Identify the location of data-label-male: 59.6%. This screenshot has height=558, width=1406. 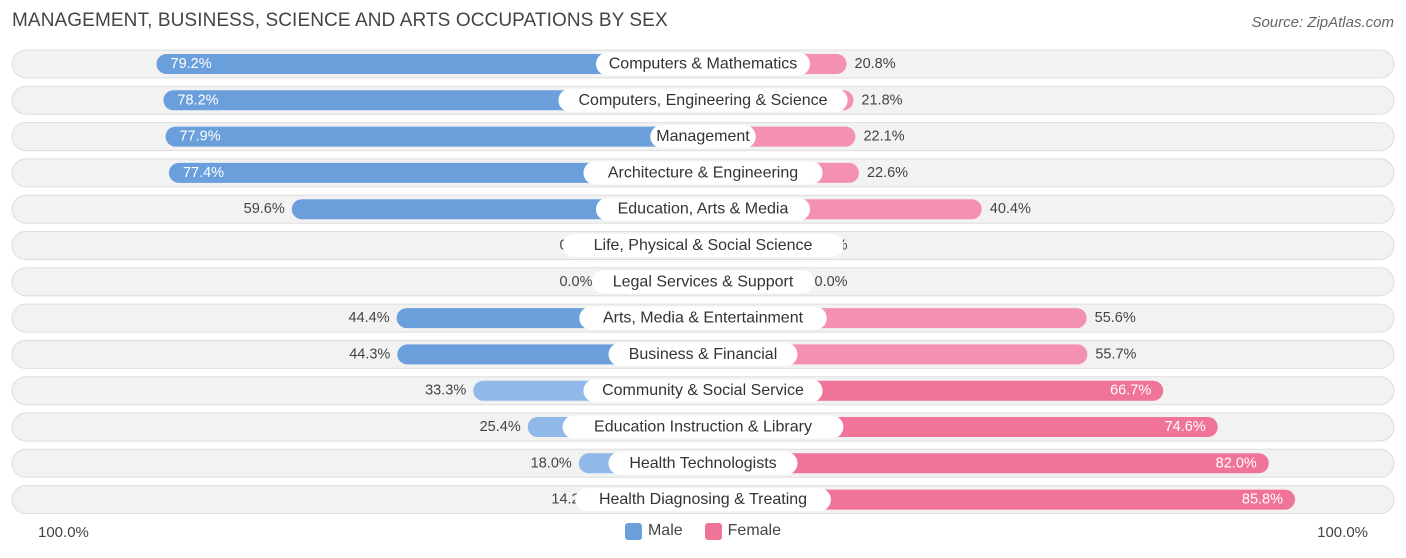
(264, 209).